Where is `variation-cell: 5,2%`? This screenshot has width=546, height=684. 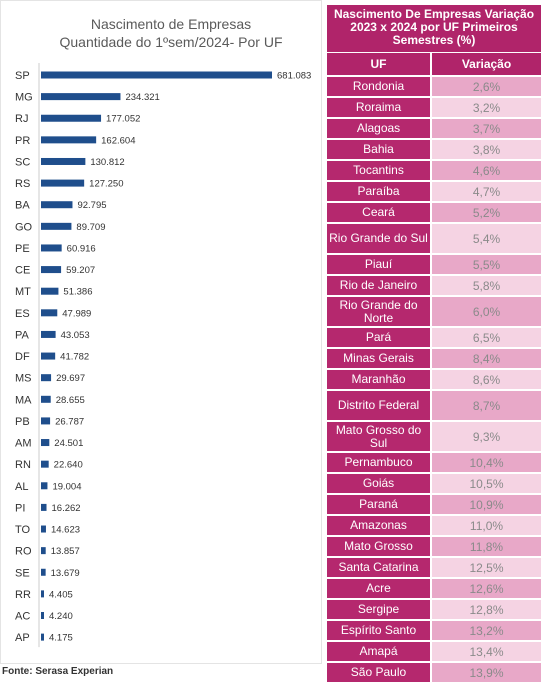 variation-cell: 5,2% is located at coordinates (486, 212).